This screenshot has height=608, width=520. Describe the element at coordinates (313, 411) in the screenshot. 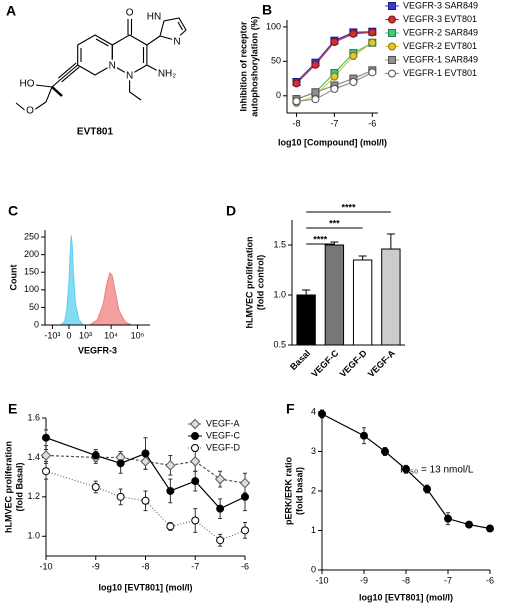

I see `y-tick-label: 4` at that location.